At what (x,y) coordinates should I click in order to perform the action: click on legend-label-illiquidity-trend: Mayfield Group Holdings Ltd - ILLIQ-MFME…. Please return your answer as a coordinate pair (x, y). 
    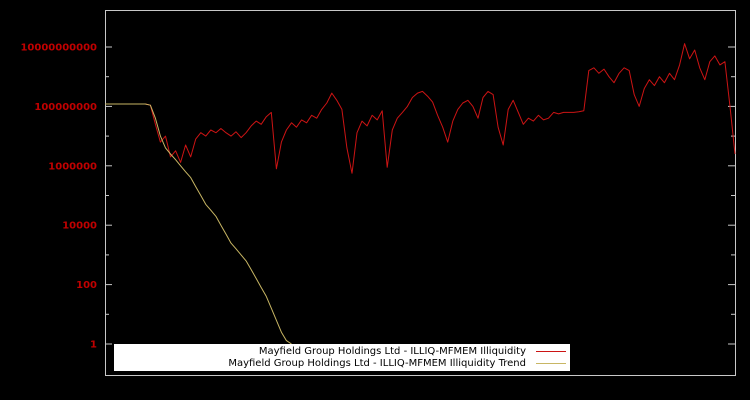
    Looking at the image, I should click on (377, 363).